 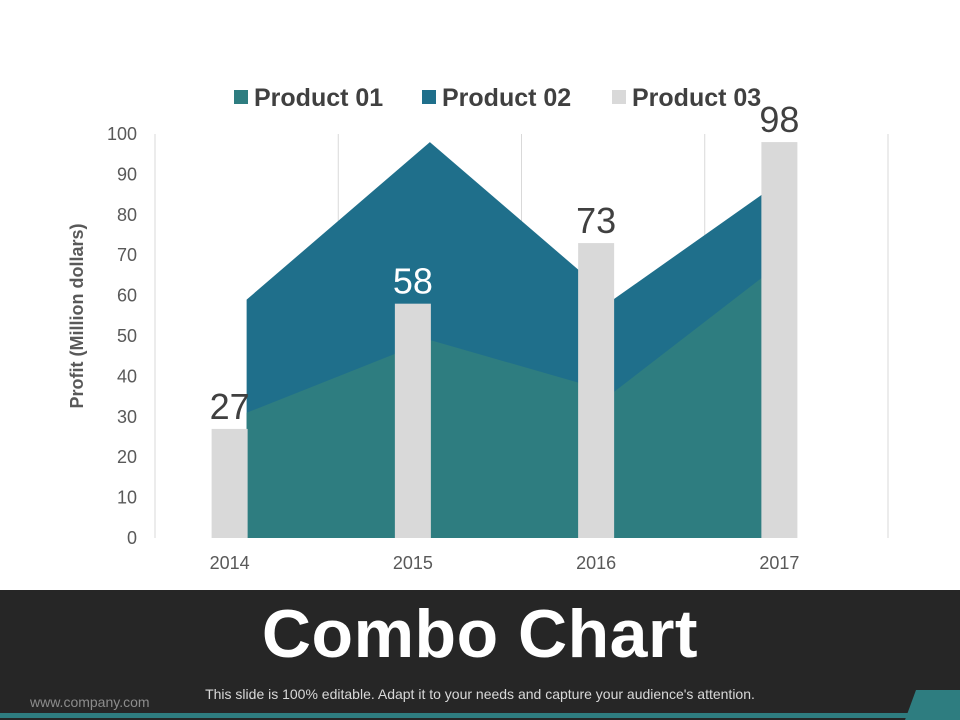 I want to click on bar-2017, so click(x=779, y=340).